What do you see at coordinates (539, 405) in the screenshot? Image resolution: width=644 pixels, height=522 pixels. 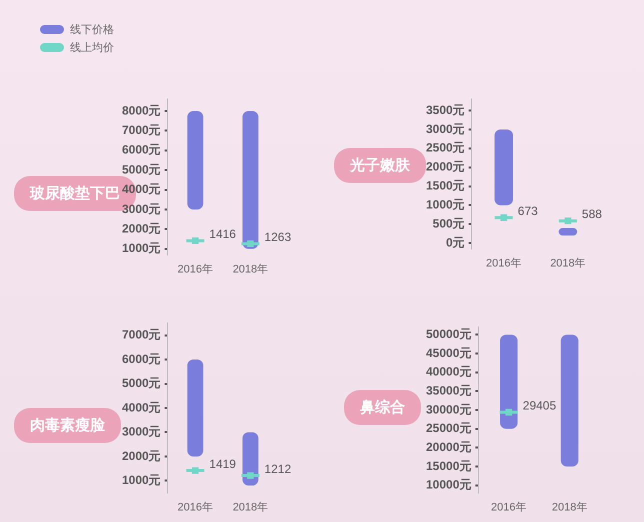 I see `data-label: 29405` at bounding box center [539, 405].